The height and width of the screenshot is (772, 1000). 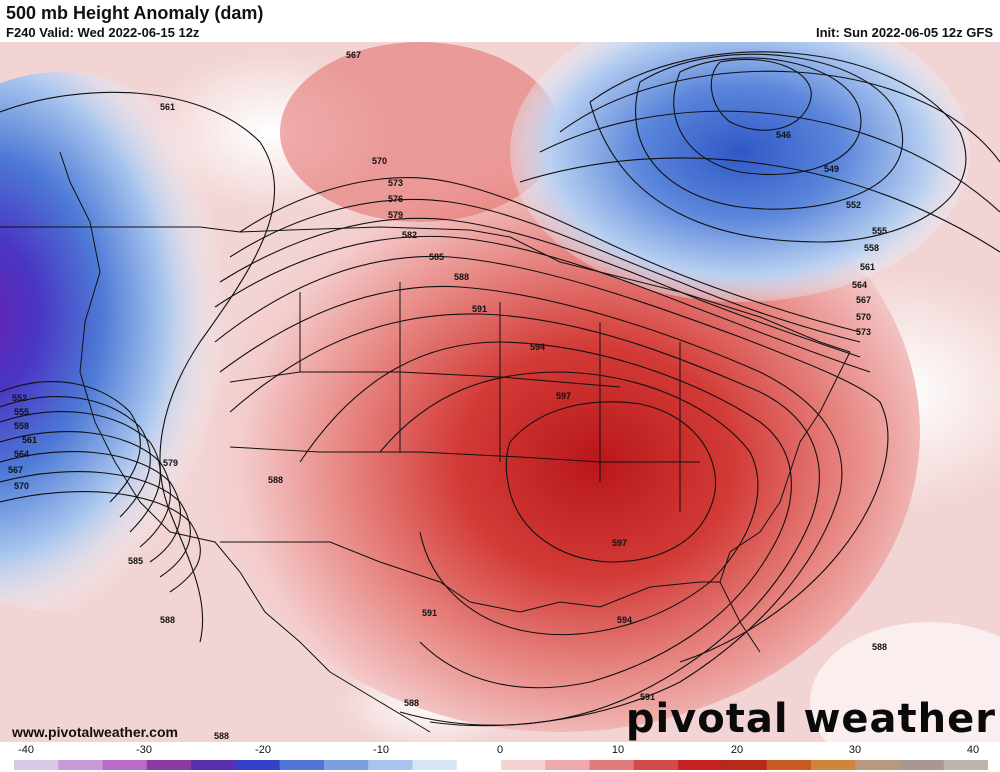 I want to click on colorbar-tick: 10, so click(x=618, y=750).